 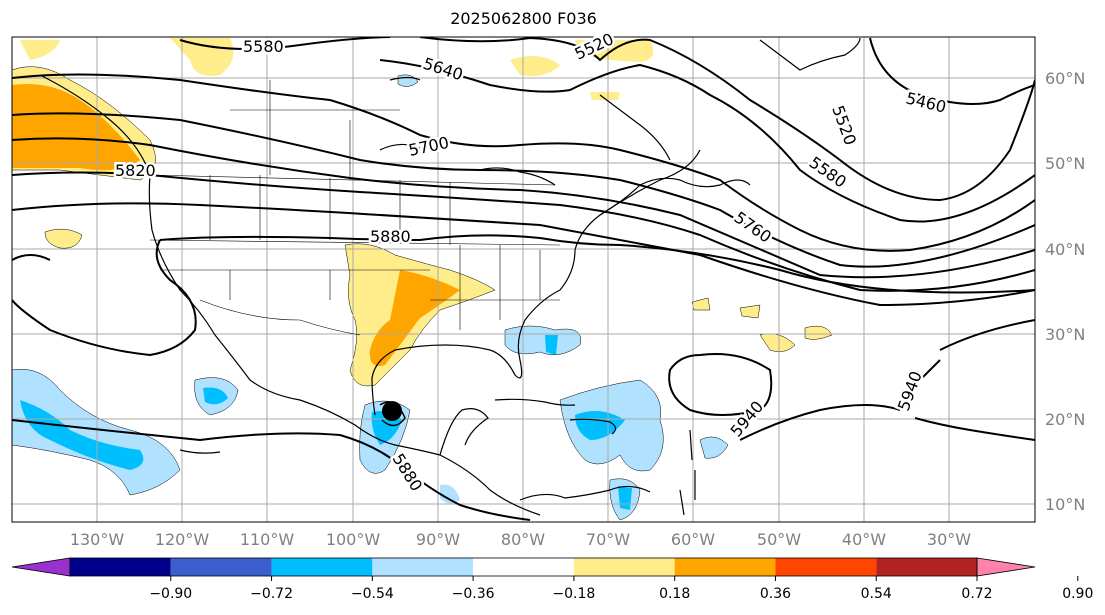 What do you see at coordinates (876, 594) in the screenshot?
I see `colorbar-tick-label: 0.54` at bounding box center [876, 594].